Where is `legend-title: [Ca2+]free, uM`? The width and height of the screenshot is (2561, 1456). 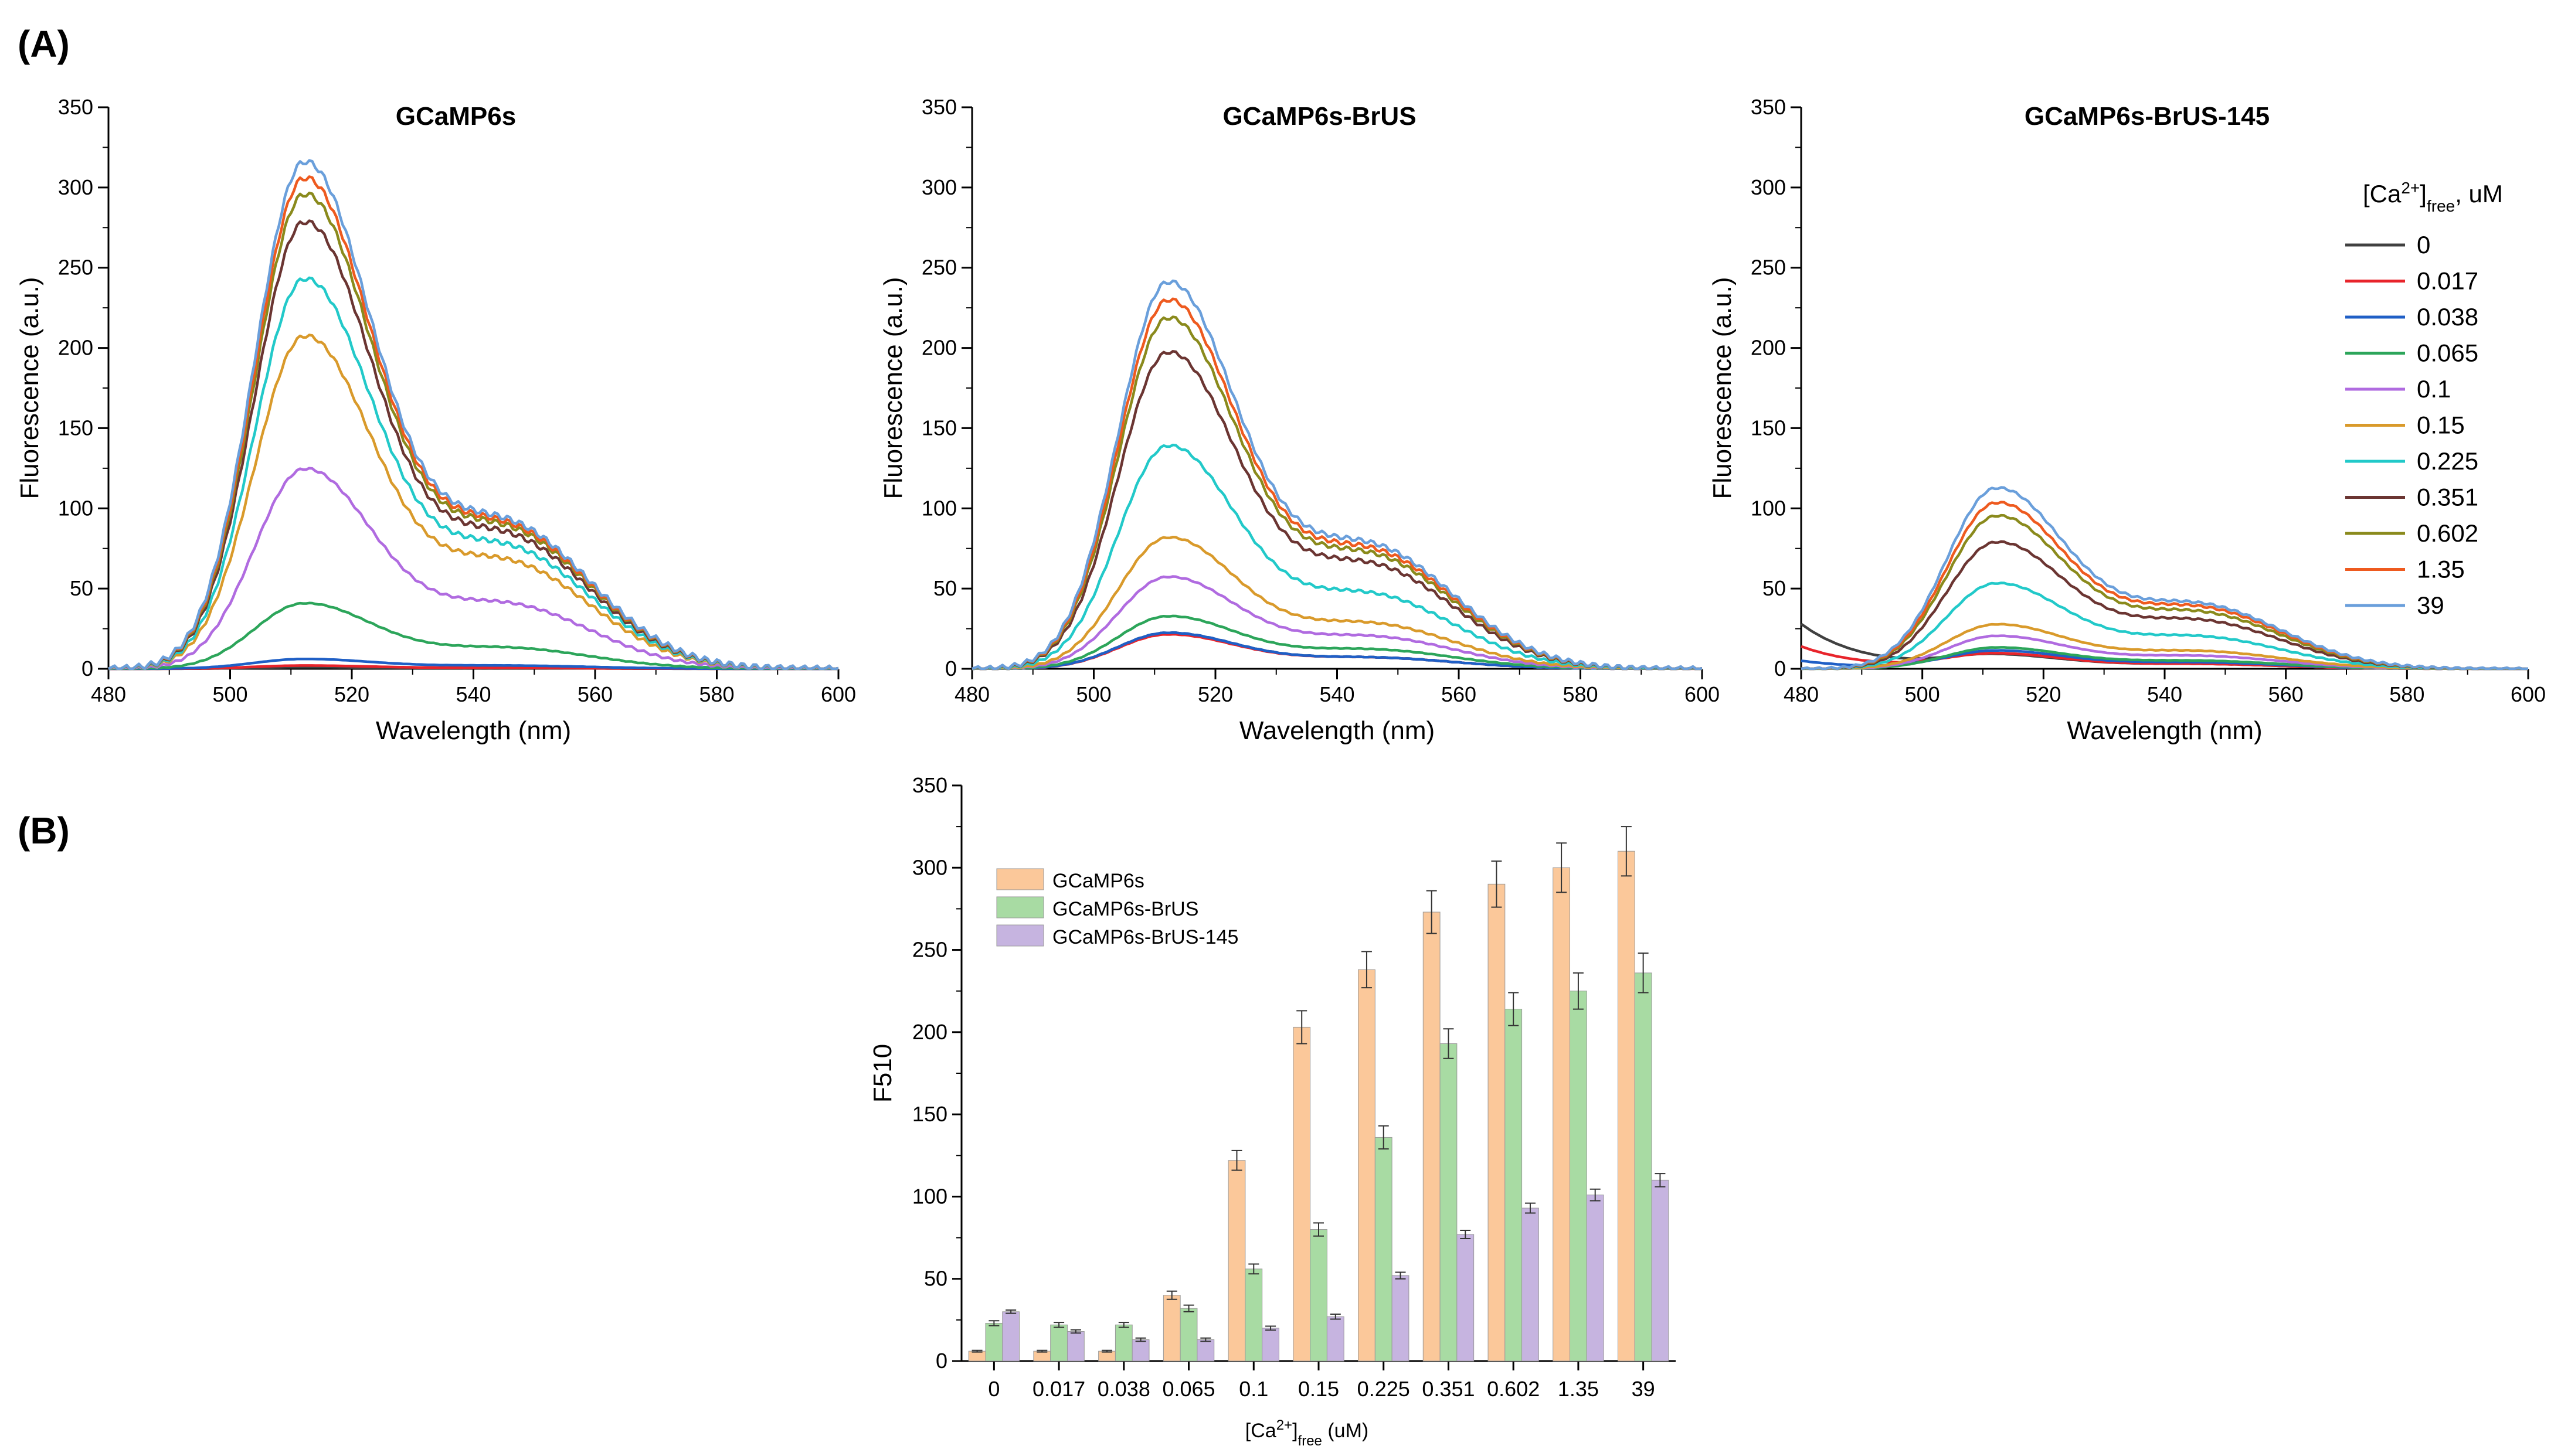 legend-title: [Ca2+]free, uM is located at coordinates (2433, 197).